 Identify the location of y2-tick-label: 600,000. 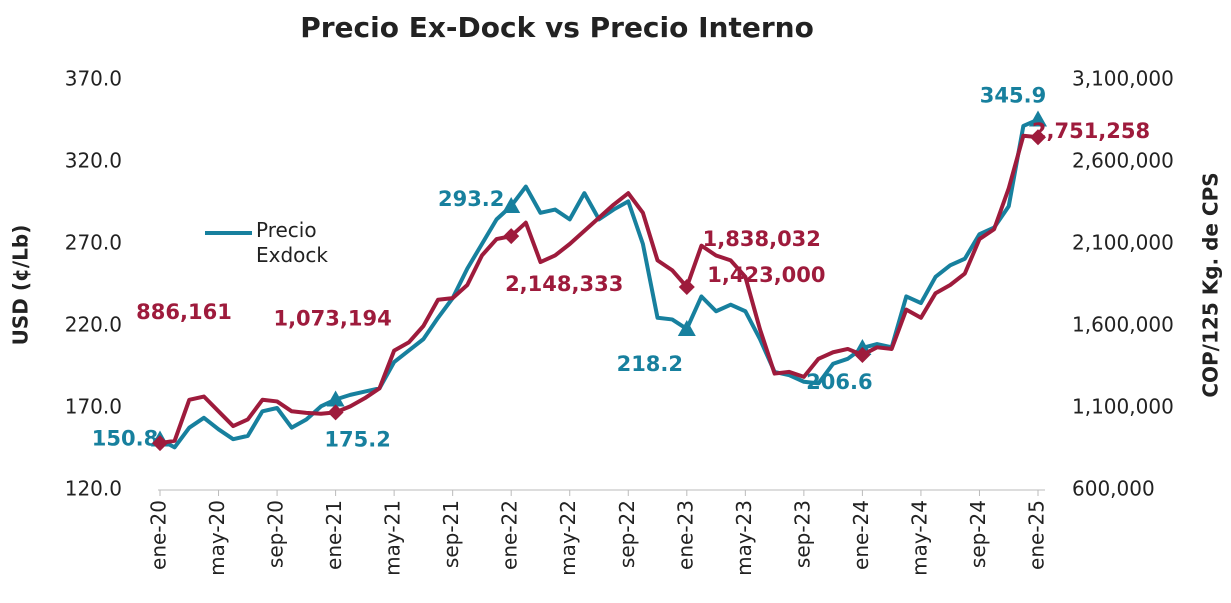
(1113, 489).